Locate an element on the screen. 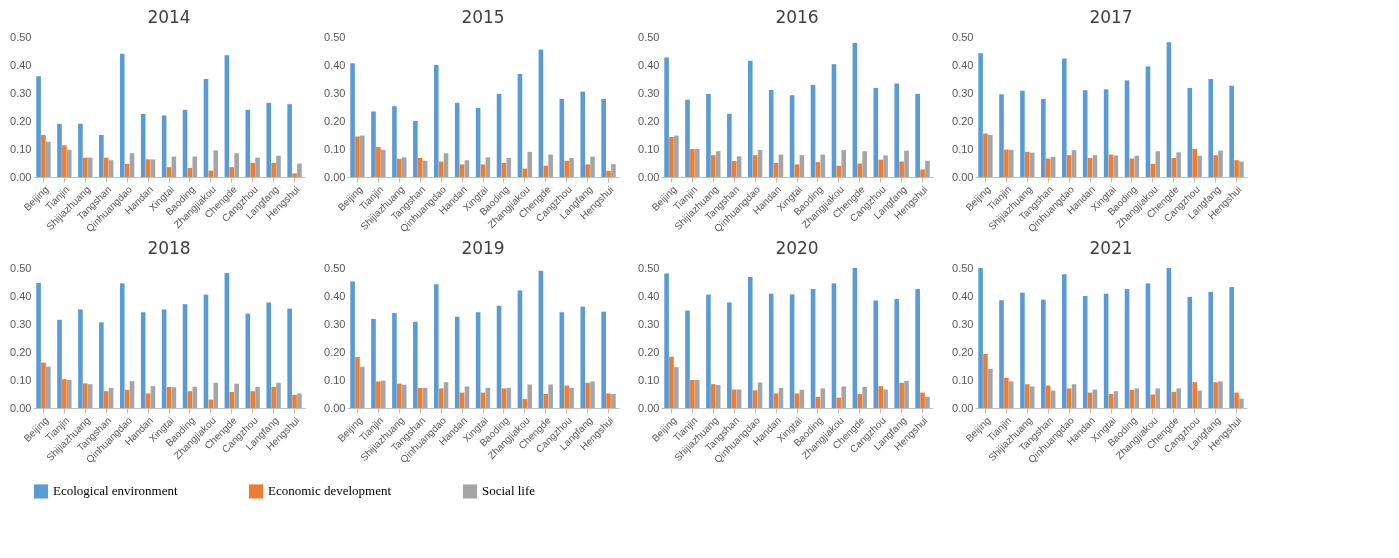 The width and height of the screenshot is (1399, 558). chart-title: 2014 is located at coordinates (169, 17).